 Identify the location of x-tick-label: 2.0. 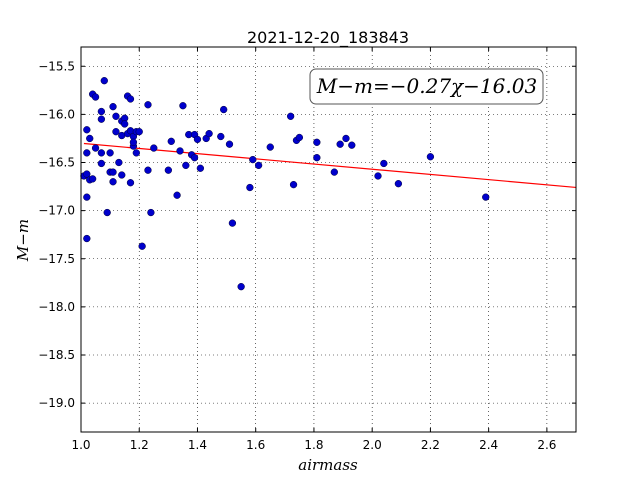
(372, 445).